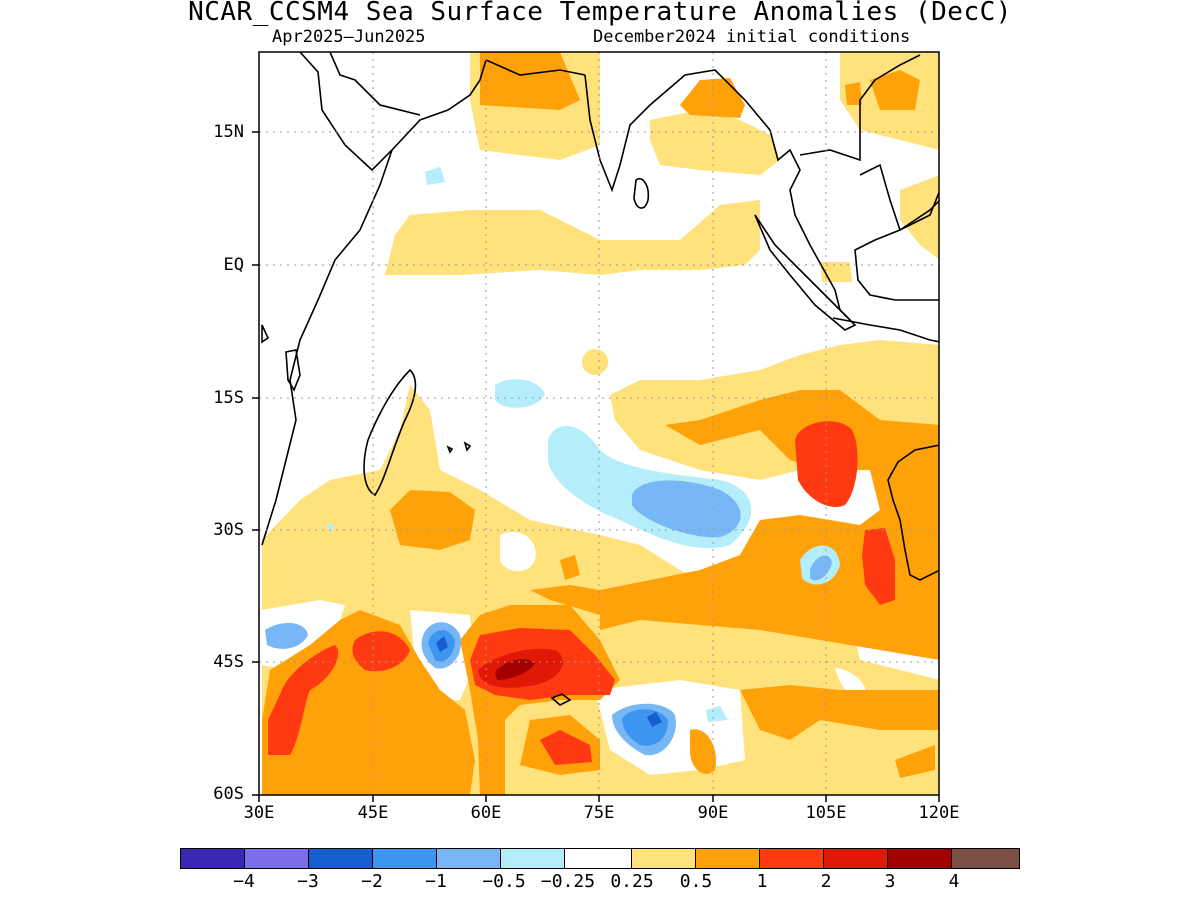  Describe the element at coordinates (826, 881) in the screenshot. I see `colorbar-label: 2` at that location.